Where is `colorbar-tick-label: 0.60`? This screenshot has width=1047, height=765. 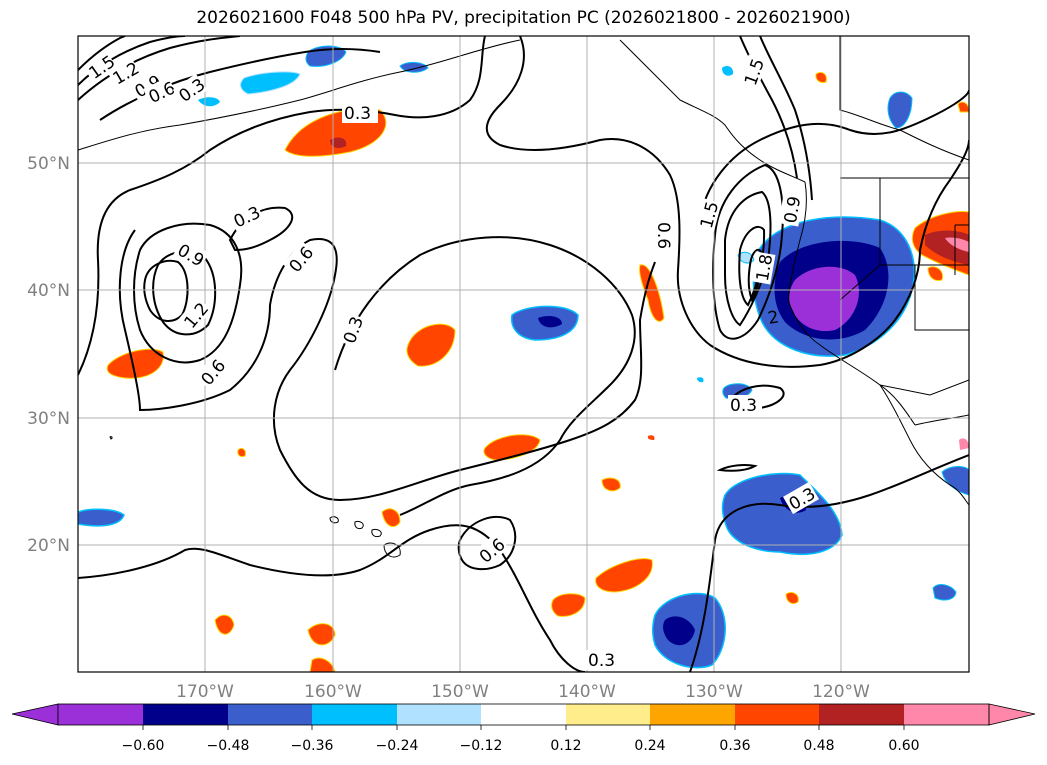
colorbar-tick-label: 0.60 is located at coordinates (903, 746).